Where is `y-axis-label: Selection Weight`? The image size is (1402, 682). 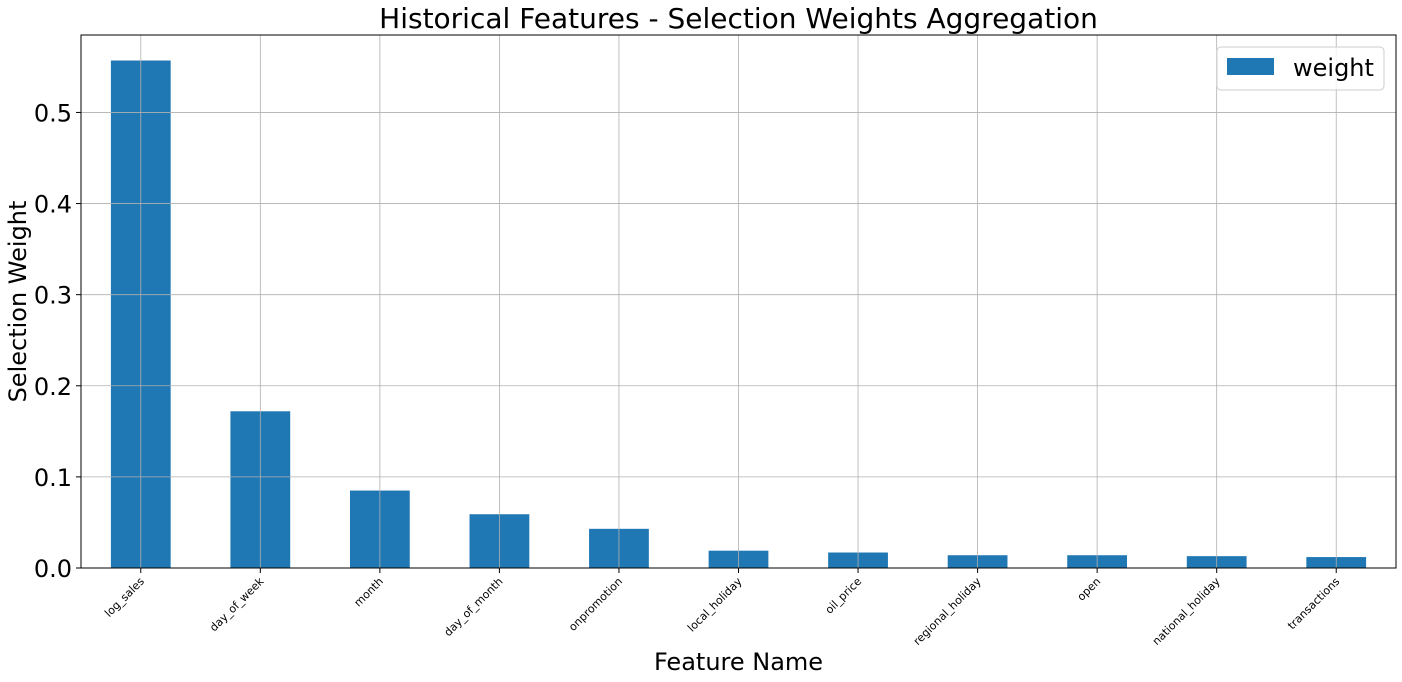 y-axis-label: Selection Weight is located at coordinates (18, 302).